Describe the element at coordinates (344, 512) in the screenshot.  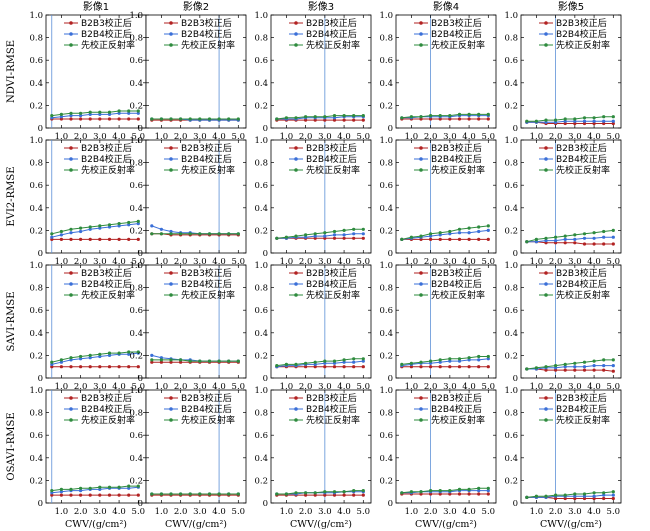
I see `x-tick-label: 4.0` at that location.